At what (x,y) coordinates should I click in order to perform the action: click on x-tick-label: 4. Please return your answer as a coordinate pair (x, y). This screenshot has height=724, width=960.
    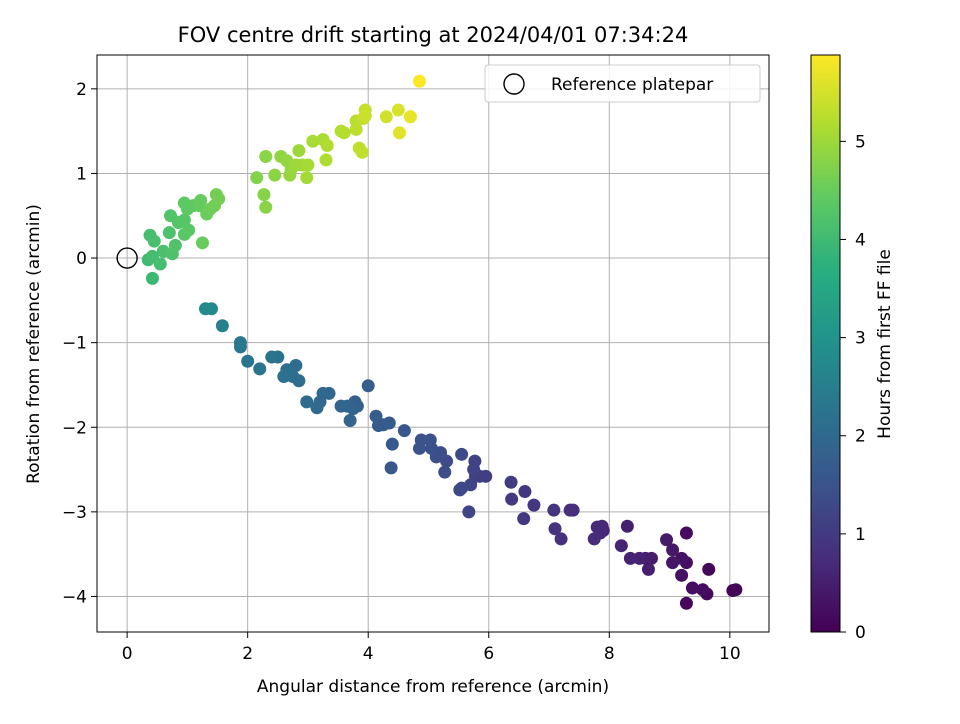
    Looking at the image, I should click on (368, 654).